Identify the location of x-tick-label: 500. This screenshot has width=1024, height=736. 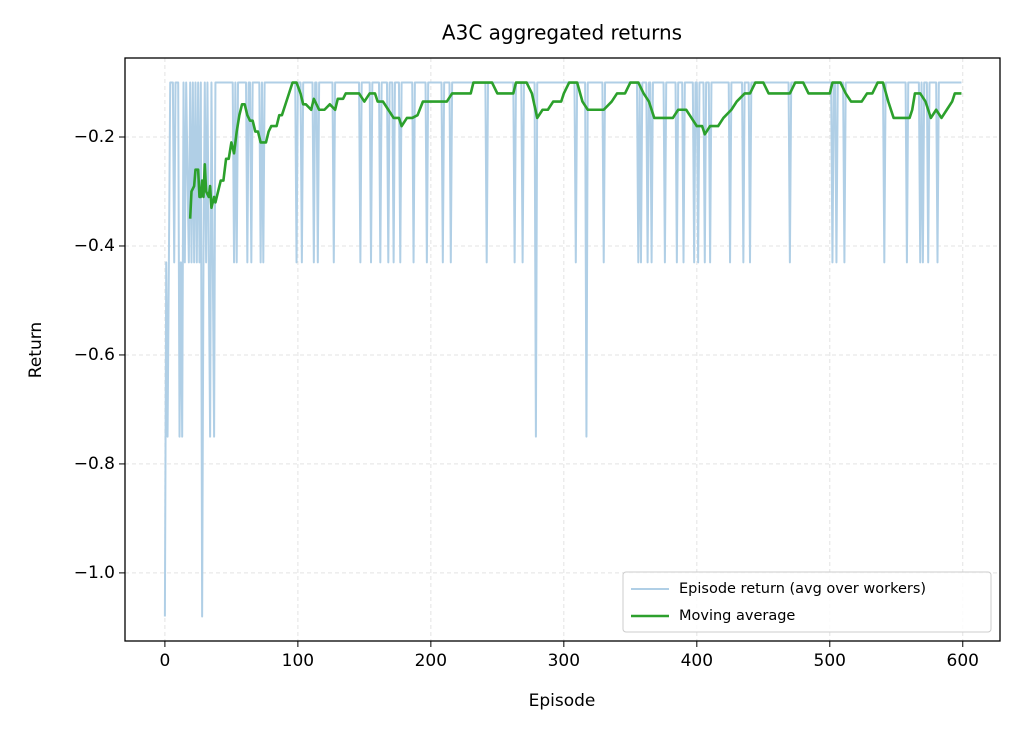
(830, 661).